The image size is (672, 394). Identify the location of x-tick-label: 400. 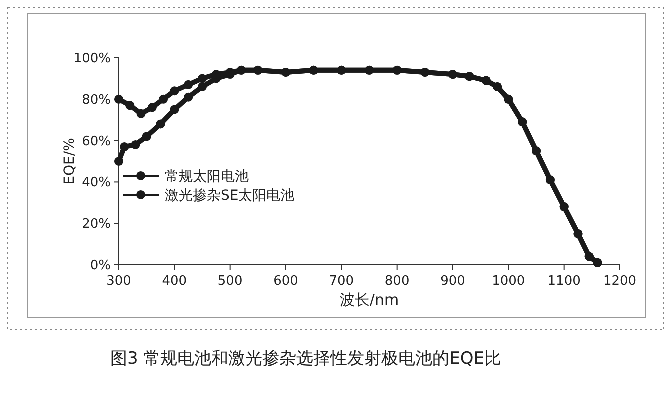
(175, 281).